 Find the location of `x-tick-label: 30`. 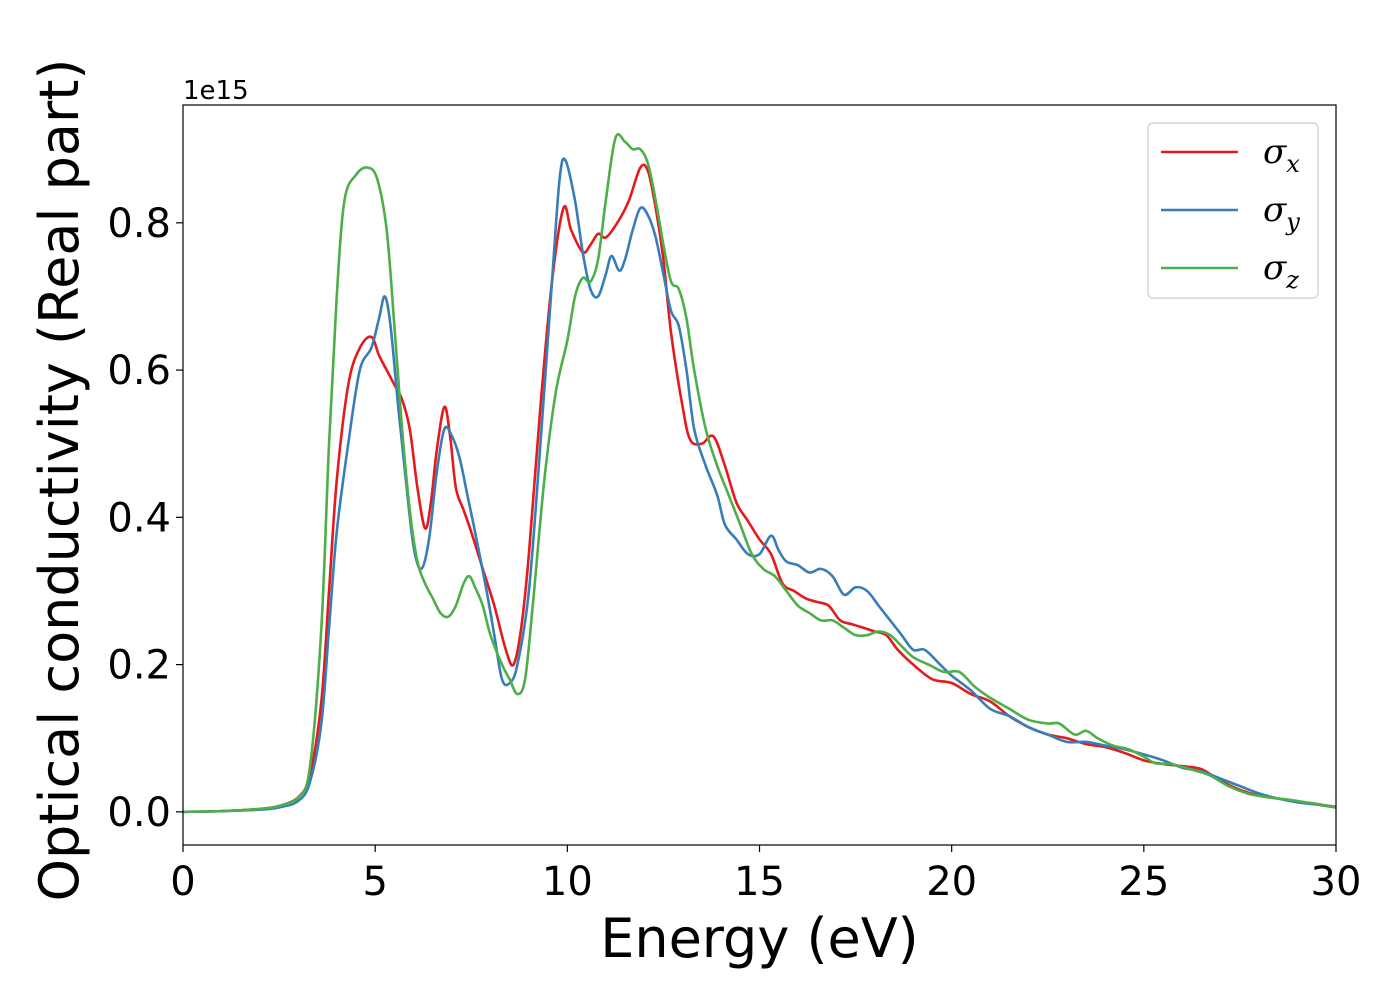

x-tick-label: 30 is located at coordinates (1336, 882).